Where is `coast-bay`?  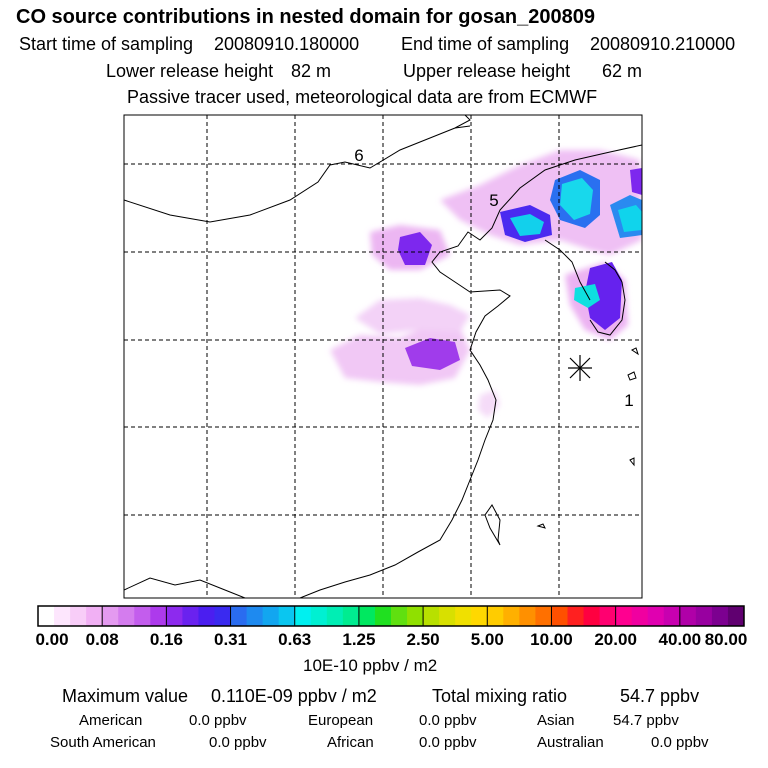
coast-bay is located at coordinates (567, 270).